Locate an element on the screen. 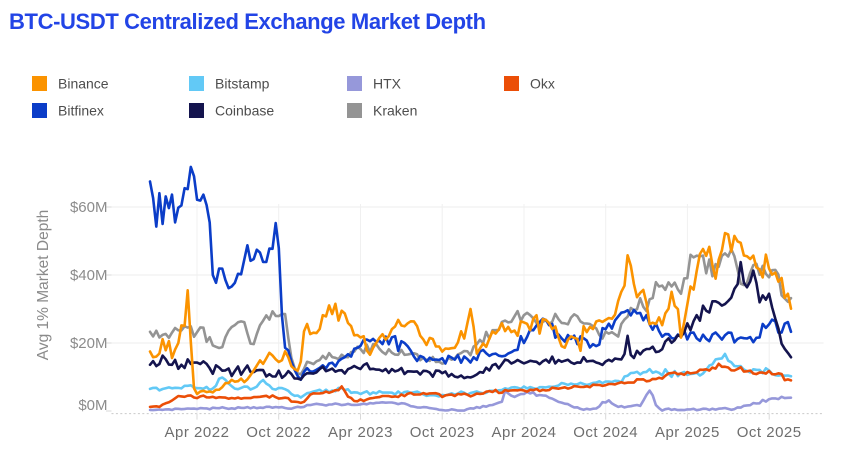 The image size is (862, 474). svg-text: Apr 2024 is located at coordinates (524, 432).